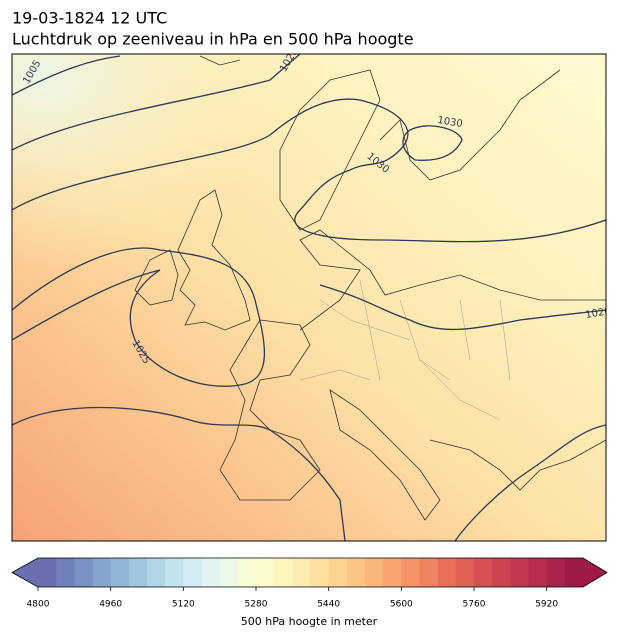 This screenshot has width=618, height=643. I want to click on colorbar-outline, so click(309, 572).